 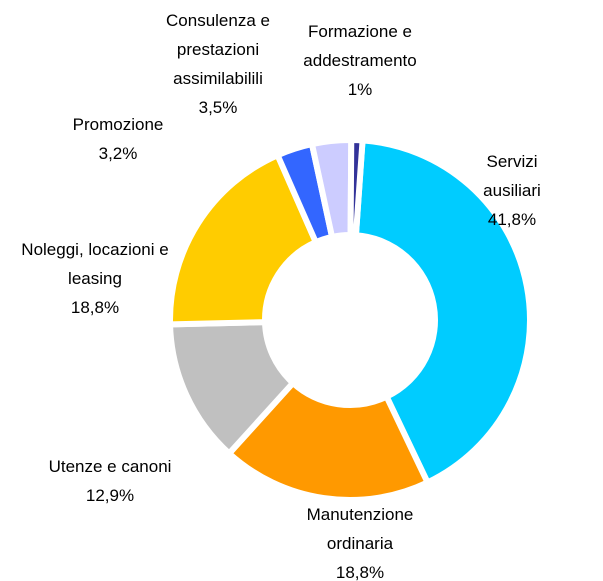 I want to click on slice-label: Formazione e addestramento 1%, so click(x=359, y=60).